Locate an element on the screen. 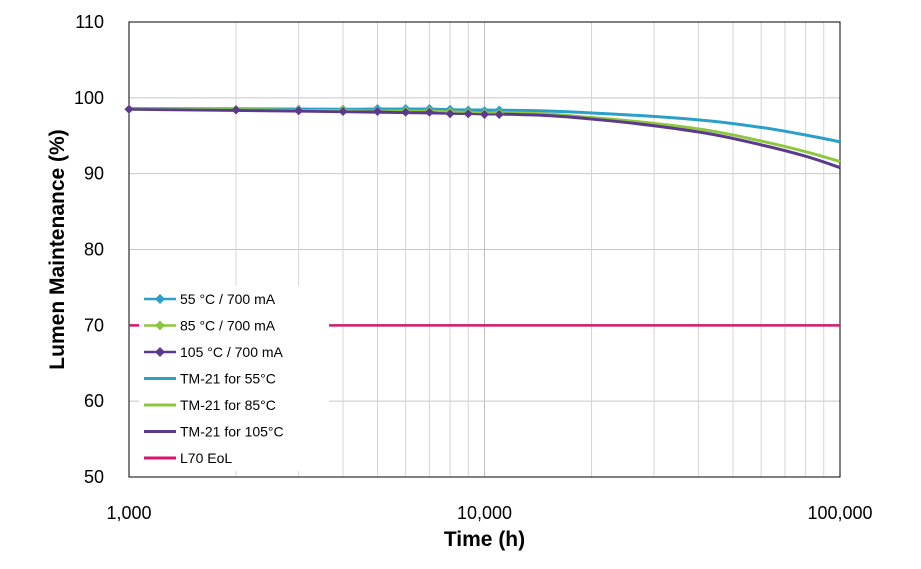 The image size is (921, 569). y-tick-label: 70 is located at coordinates (94, 325).